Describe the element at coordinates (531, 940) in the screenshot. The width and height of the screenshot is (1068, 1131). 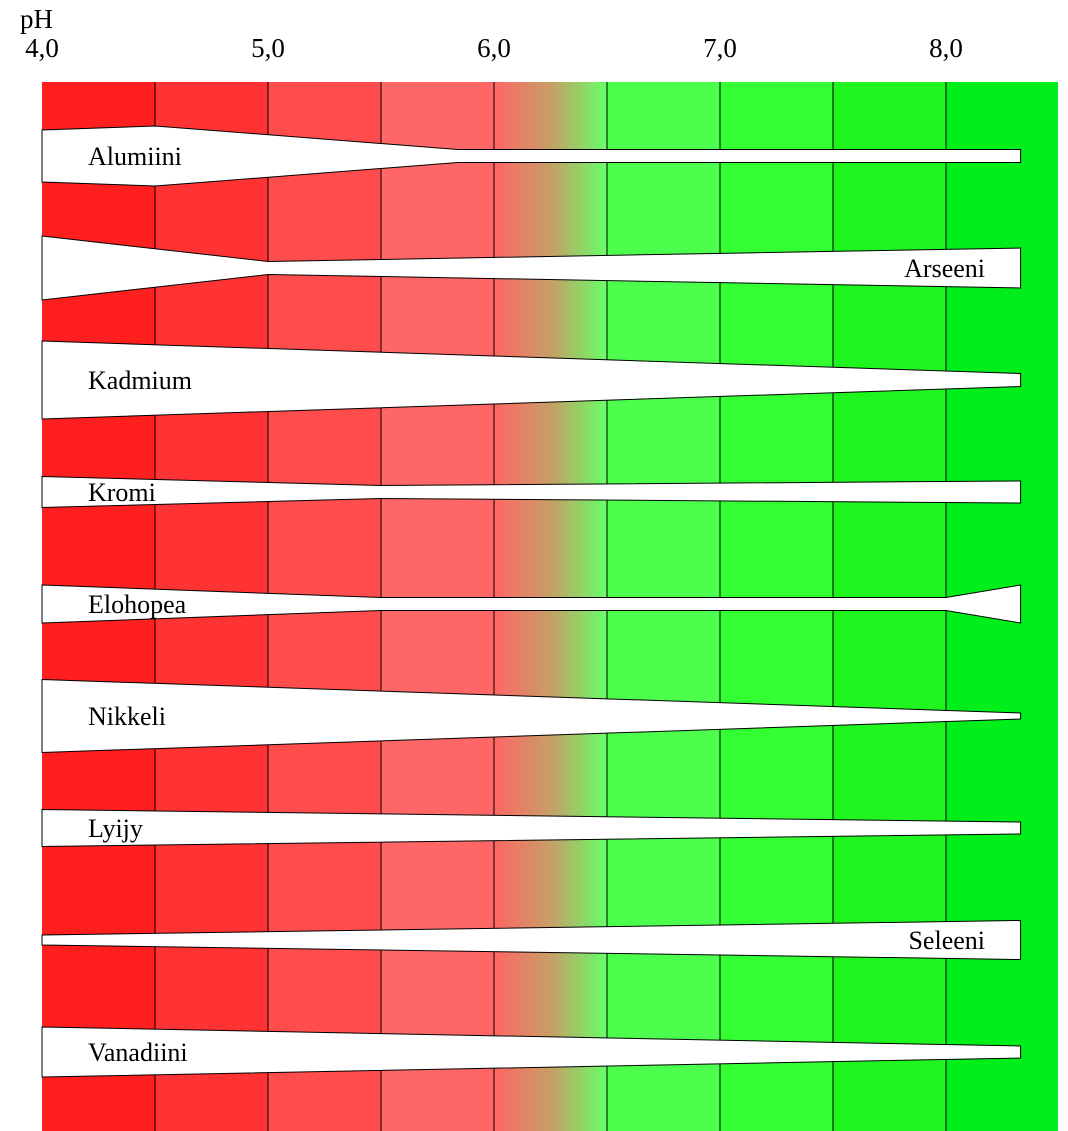
I see `metal-band-seleeni` at that location.